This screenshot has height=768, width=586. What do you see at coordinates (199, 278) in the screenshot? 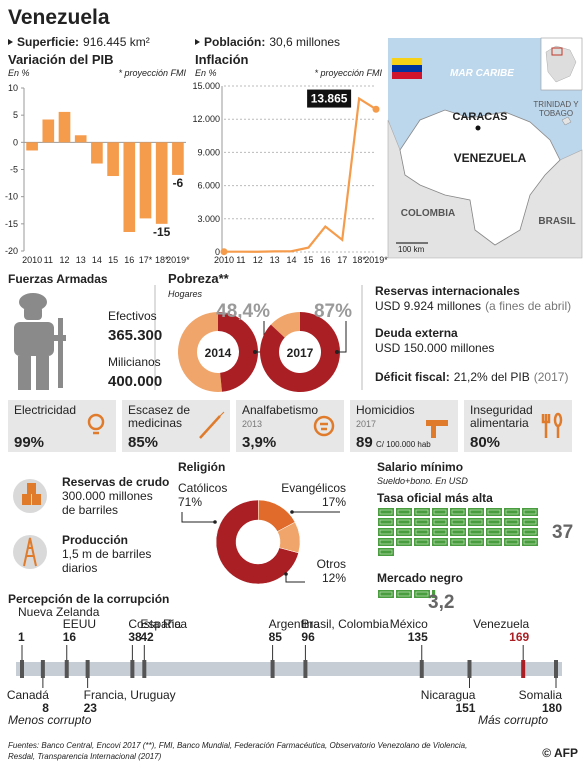
I see `chart-title: Pobreza**` at bounding box center [199, 278].